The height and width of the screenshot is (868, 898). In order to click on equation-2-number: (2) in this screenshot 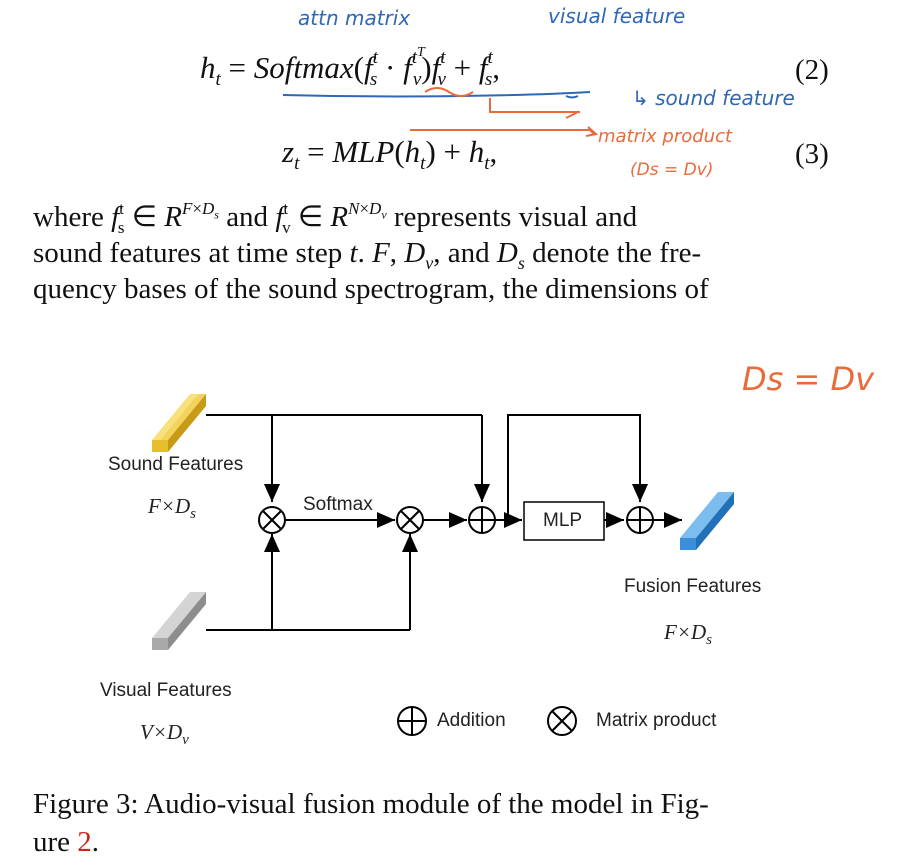, I will do `click(812, 70)`.